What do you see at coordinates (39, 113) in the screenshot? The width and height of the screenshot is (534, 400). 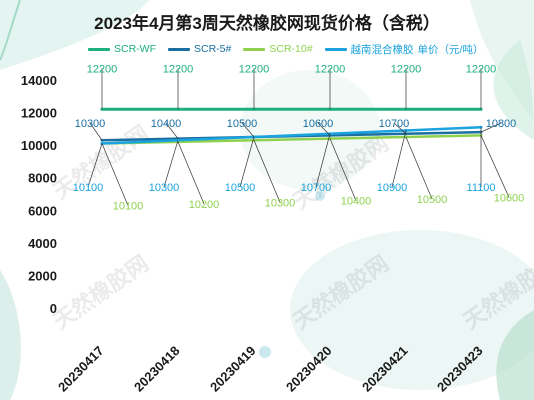 I see `y-tick-label: 12000` at bounding box center [39, 113].